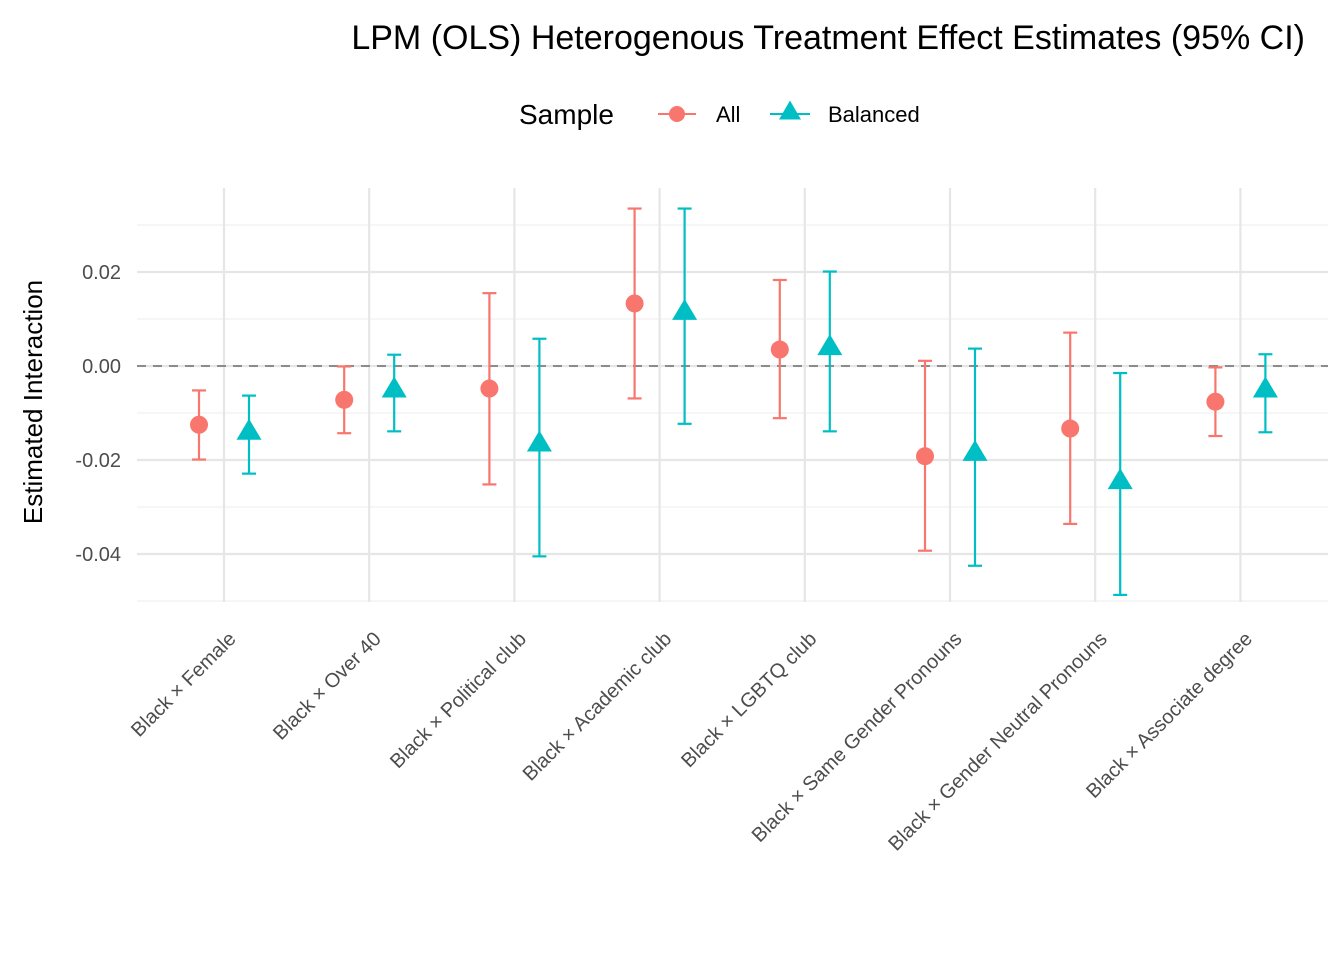 This screenshot has width=1344, height=960. I want to click on legend: Sample All Balanced, so click(719, 114).